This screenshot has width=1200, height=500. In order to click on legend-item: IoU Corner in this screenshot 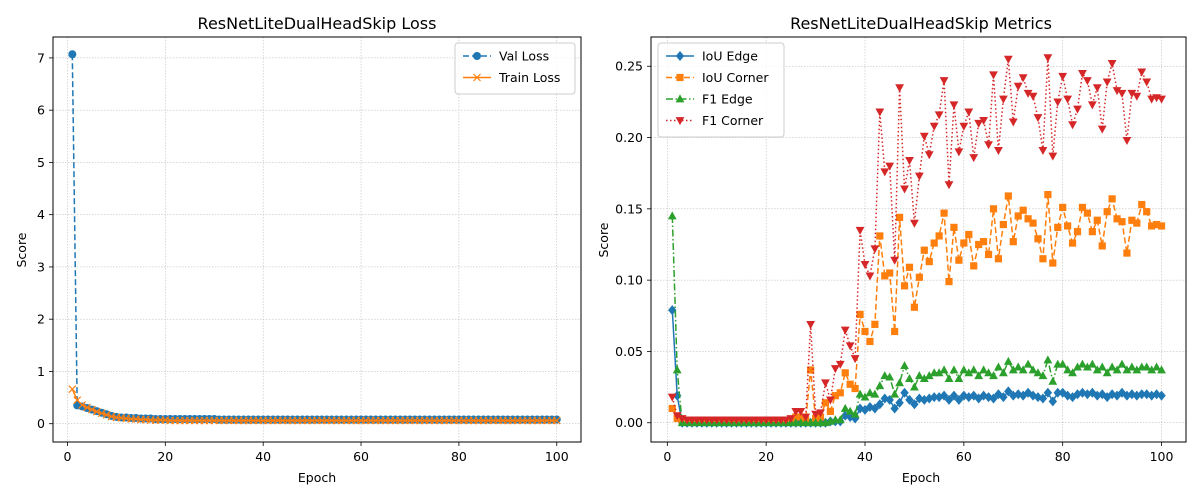, I will do `click(717, 77)`.